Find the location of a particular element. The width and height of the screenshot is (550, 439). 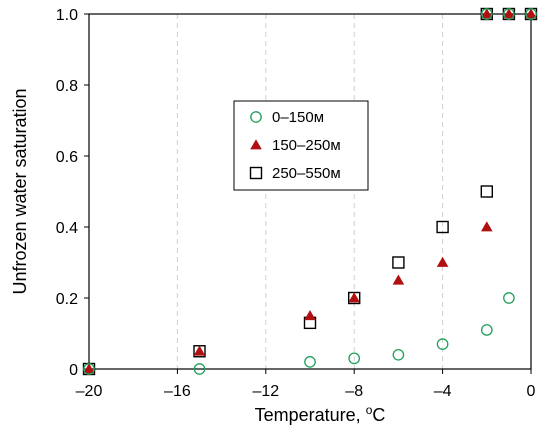

legend: 0–150м 150–250м 250–550м is located at coordinates (301, 145).